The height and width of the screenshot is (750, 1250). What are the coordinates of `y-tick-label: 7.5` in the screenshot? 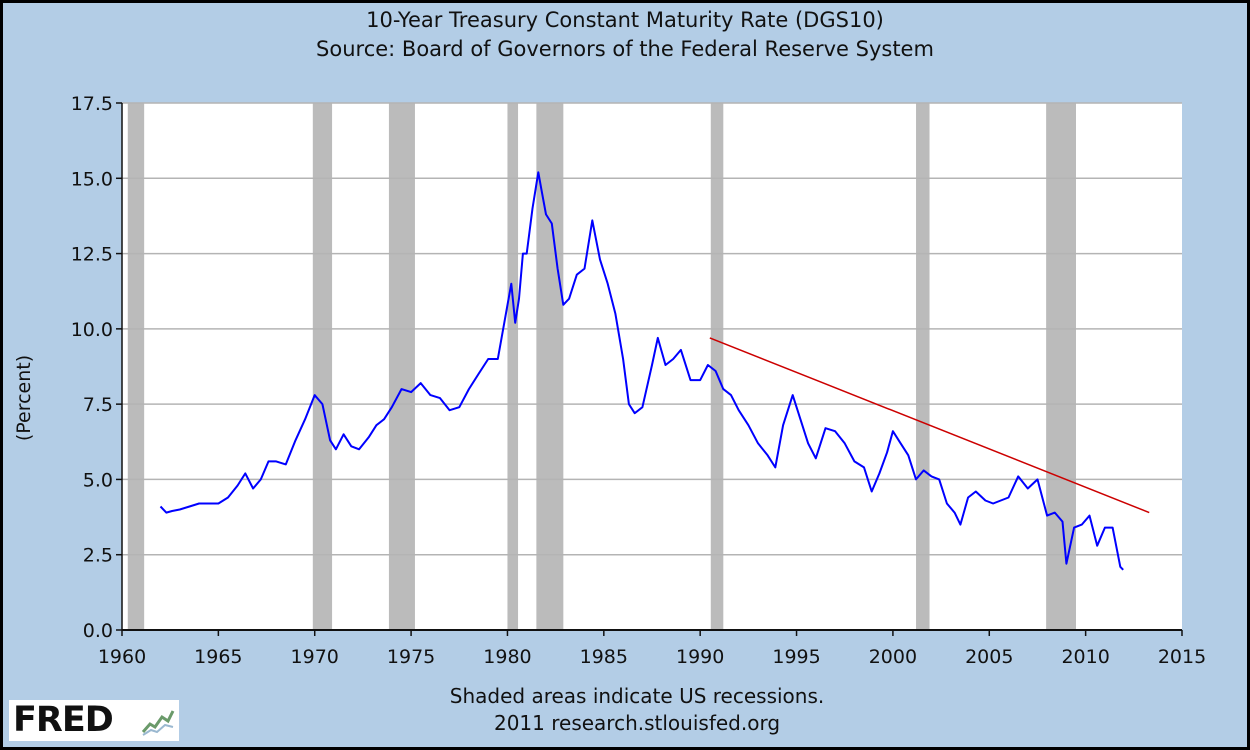 It's located at (98, 405).